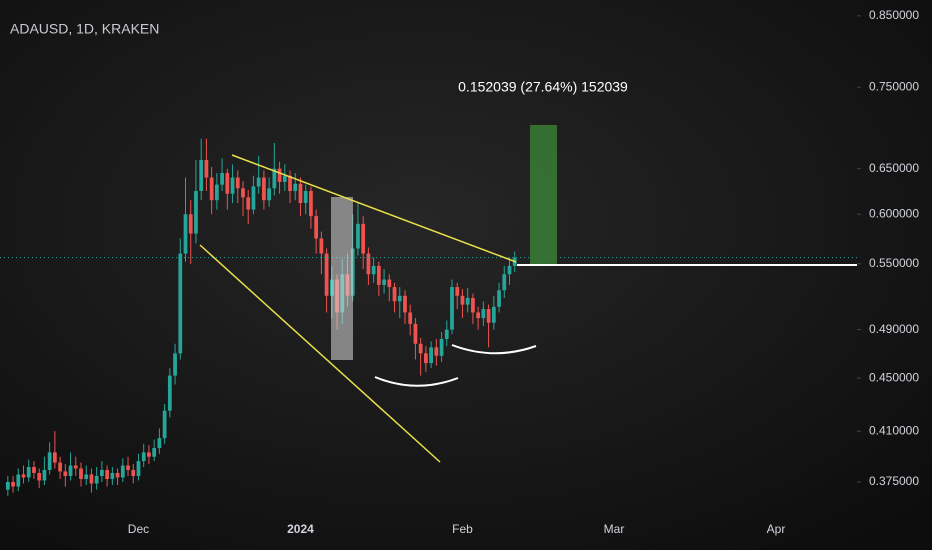 This screenshot has width=932, height=550. What do you see at coordinates (894, 263) in the screenshot?
I see `y-tick-label: 0.550000` at bounding box center [894, 263].